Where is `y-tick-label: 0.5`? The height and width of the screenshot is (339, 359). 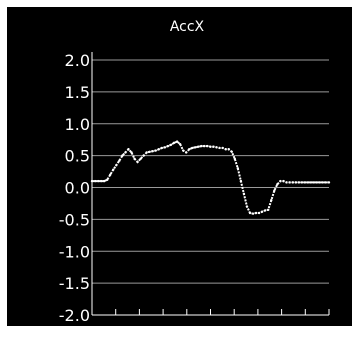 y-tick-label: 0.5 is located at coordinates (77, 156).